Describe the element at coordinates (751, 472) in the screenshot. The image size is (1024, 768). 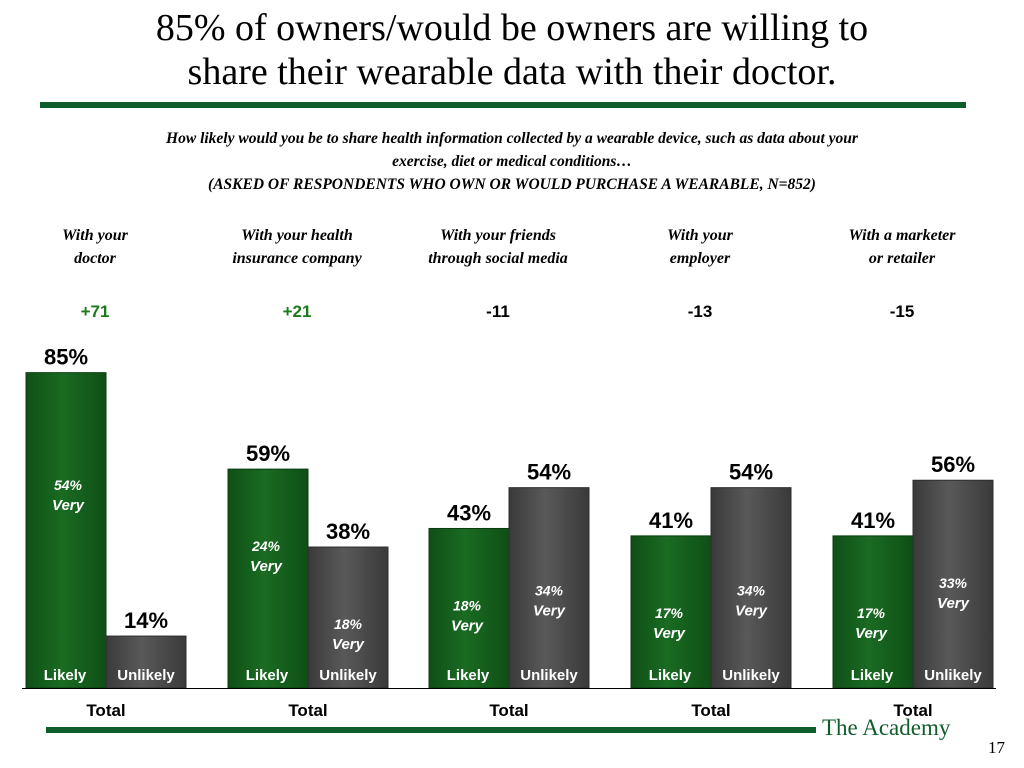
I see `data-label-unlikely-4: 54%` at that location.